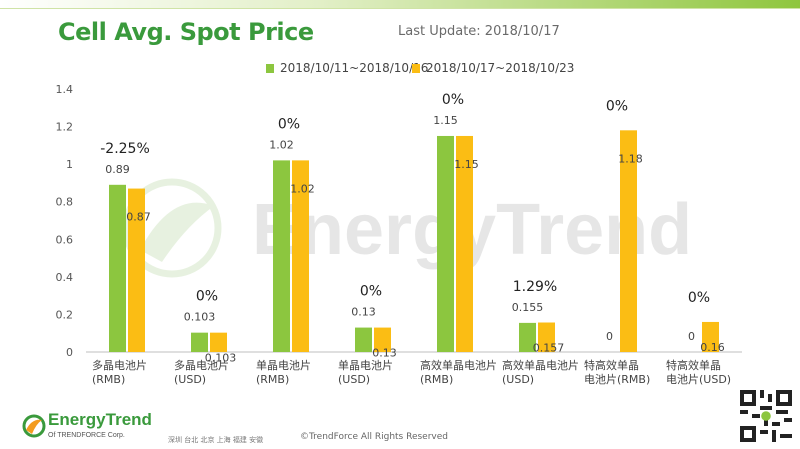 The height and width of the screenshot is (449, 800). I want to click on change-label: -2.25%, so click(125, 149).